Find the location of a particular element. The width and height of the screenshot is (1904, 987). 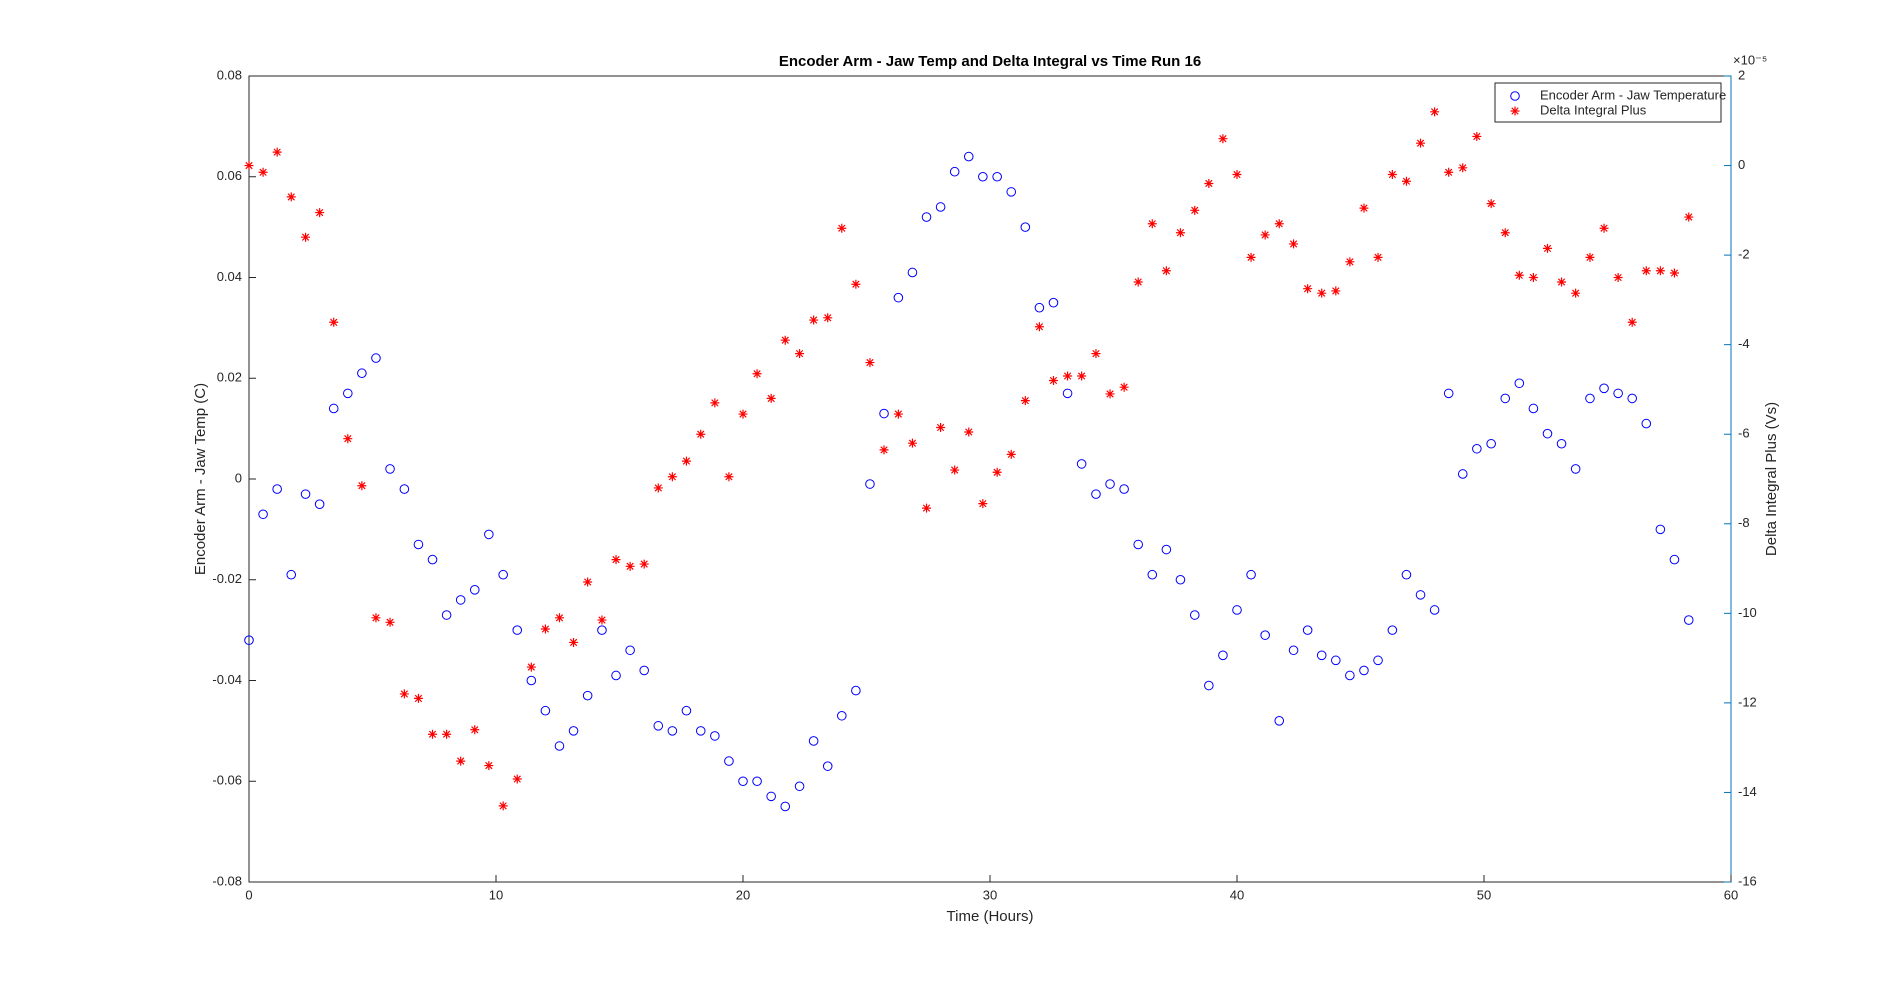

legend-label: Encoder Arm - Jaw Temperature is located at coordinates (1633, 94).